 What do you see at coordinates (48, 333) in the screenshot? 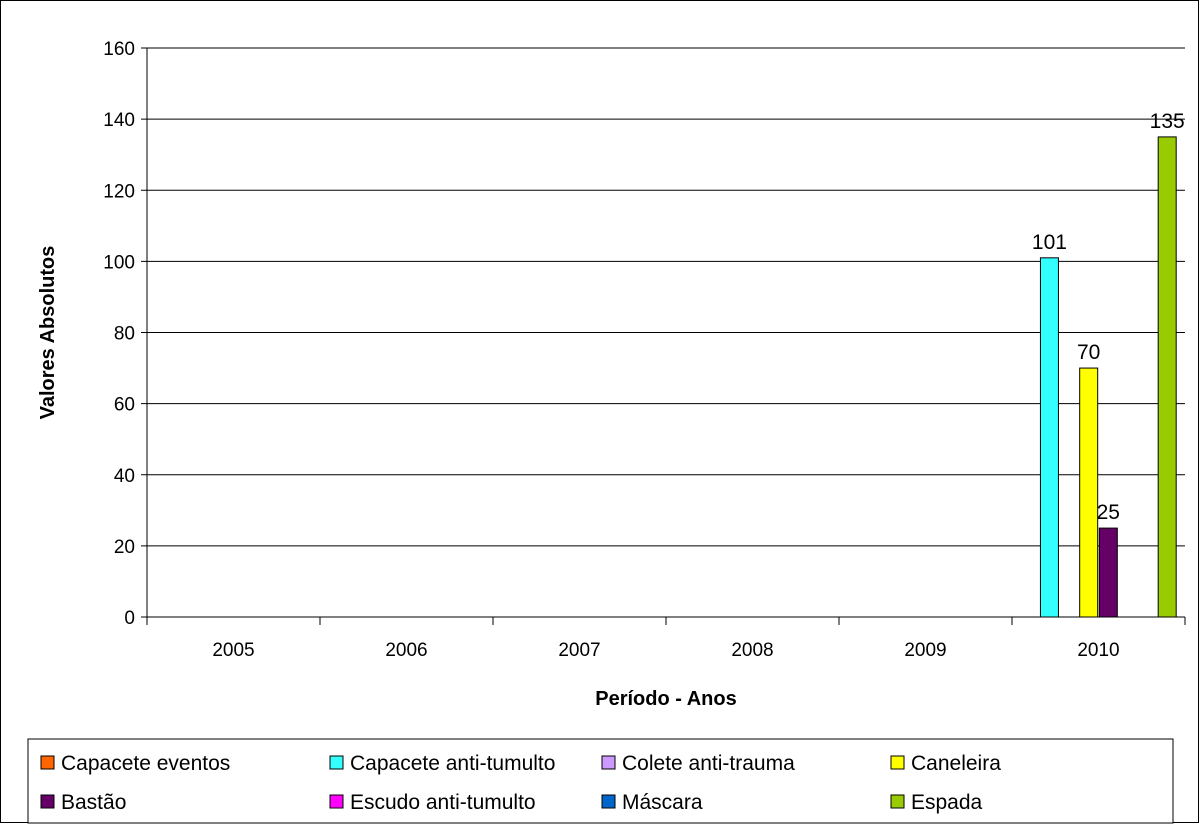
I see `y-axis-title: Valores Absolutos` at bounding box center [48, 333].